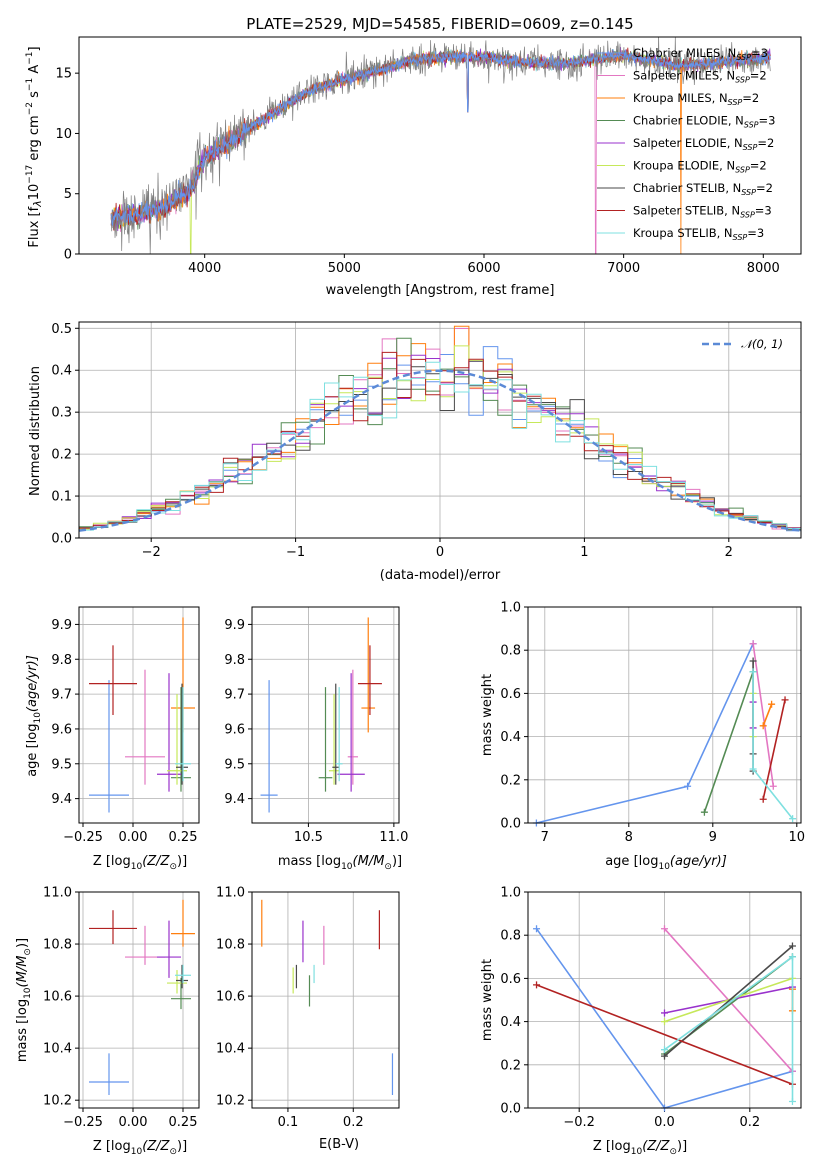  Describe the element at coordinates (308, 1008) in the screenshot. I see `mass-vs-extinction-panel: 0.1 0.2 10.2 10.4 10.6 10.8 11.0` at that location.